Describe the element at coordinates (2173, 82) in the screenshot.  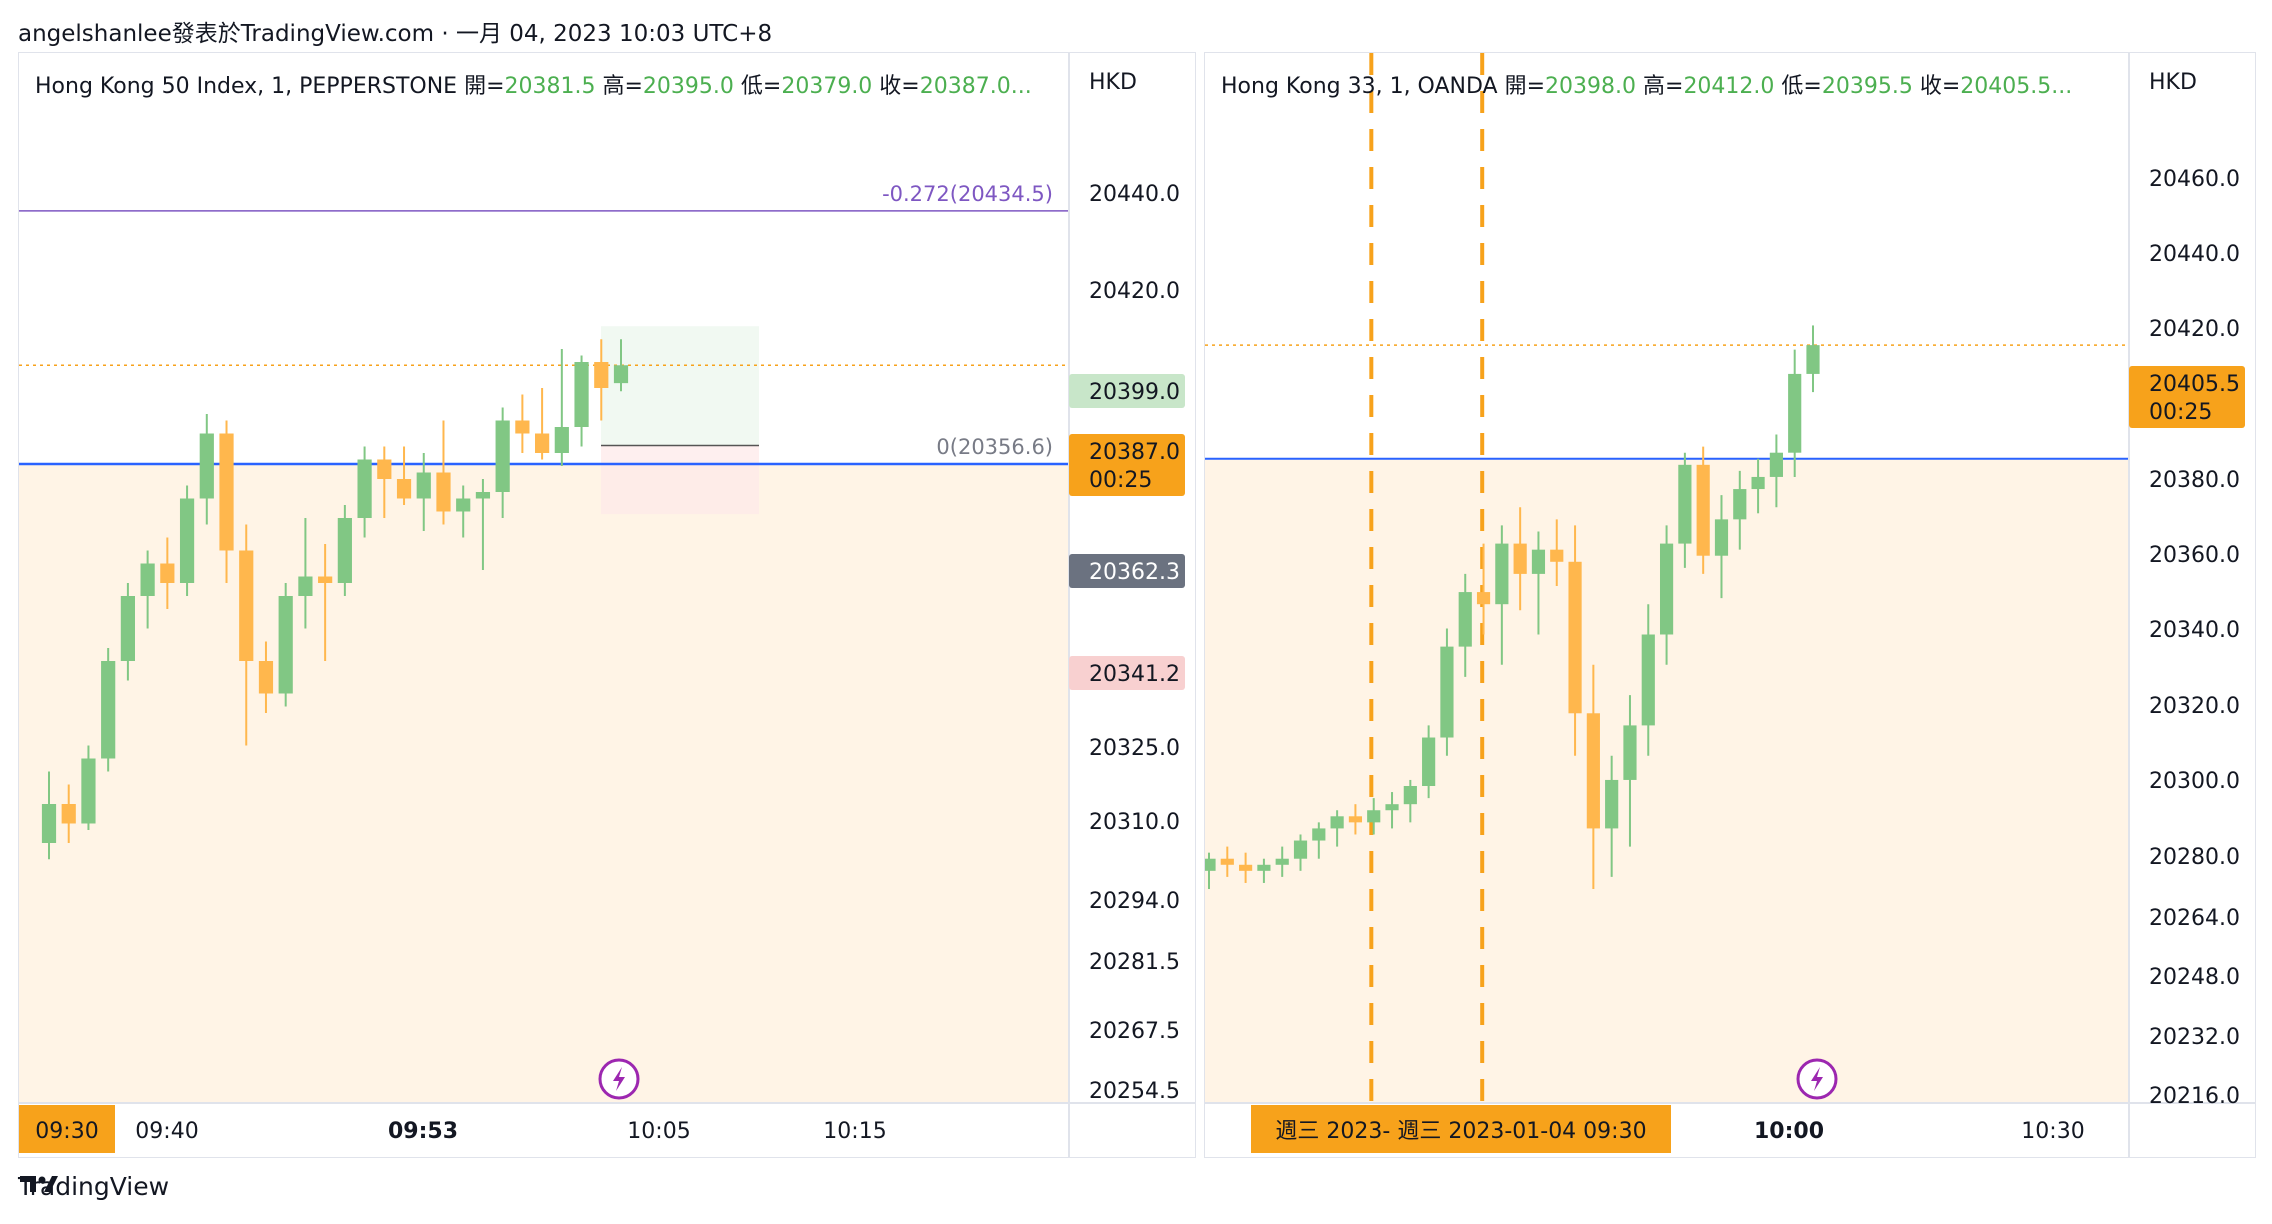
I see `currency-label: HKD` at that location.